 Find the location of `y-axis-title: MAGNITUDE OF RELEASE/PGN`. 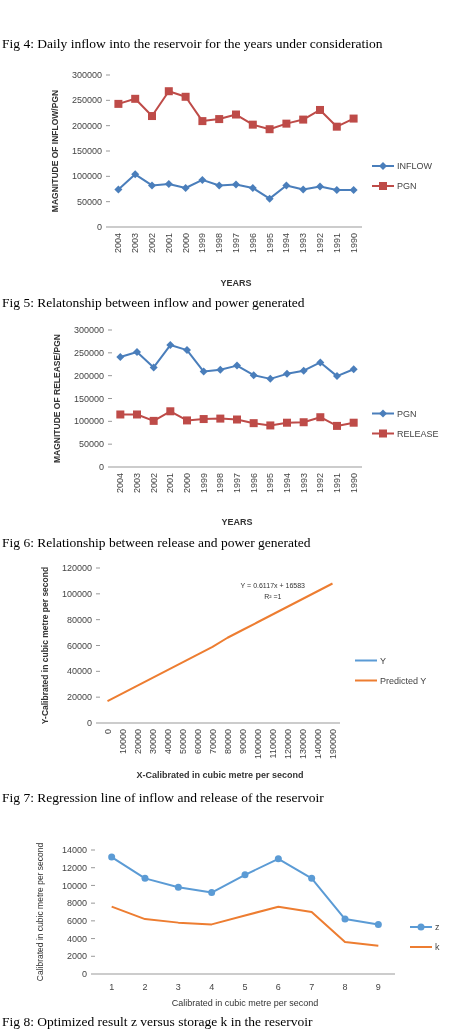

y-axis-title: MAGNITUDE OF RELEASE/PGN is located at coordinates (57, 398).